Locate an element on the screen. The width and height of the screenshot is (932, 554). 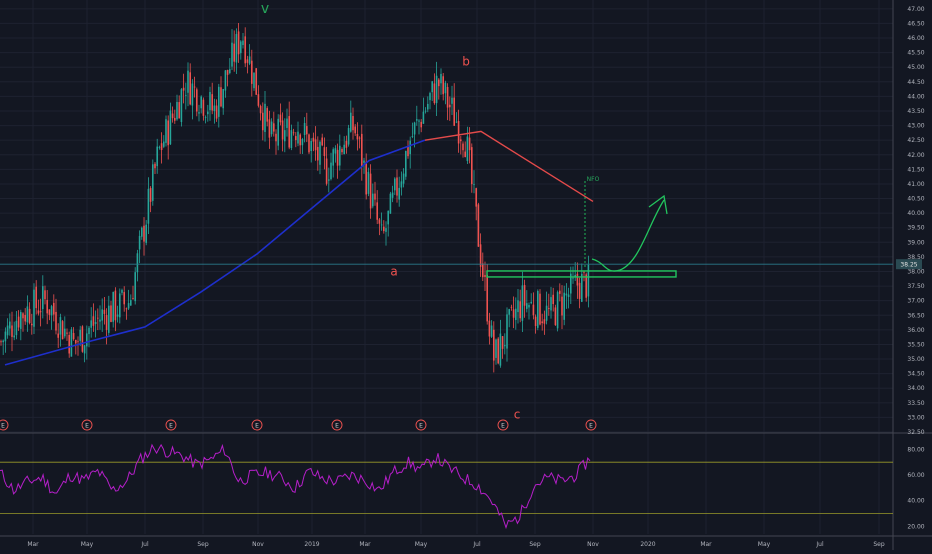
y-tick-label: 43.50 is located at coordinates (915, 111).